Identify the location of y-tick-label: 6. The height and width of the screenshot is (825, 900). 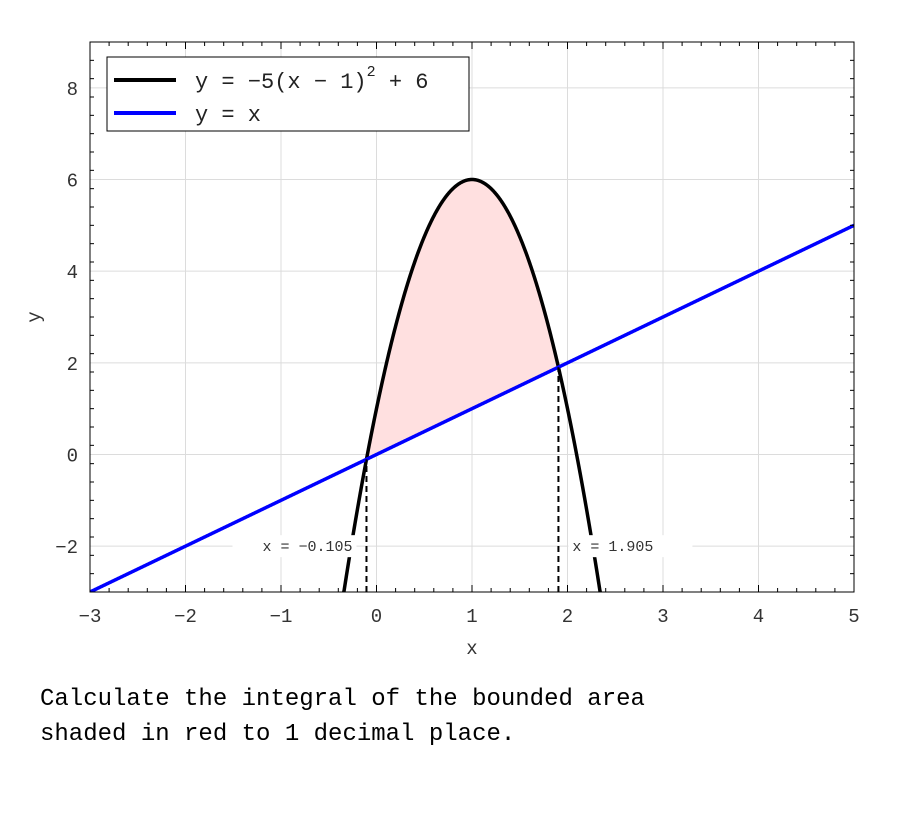
(72, 182).